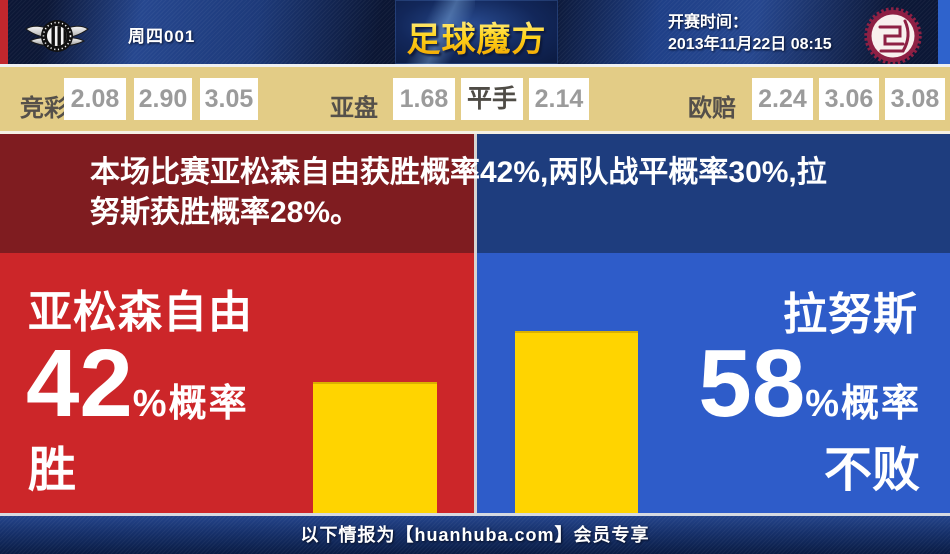 The image size is (950, 554). What do you see at coordinates (713, 193) in the screenshot?
I see `summary-background-away` at bounding box center [713, 193].